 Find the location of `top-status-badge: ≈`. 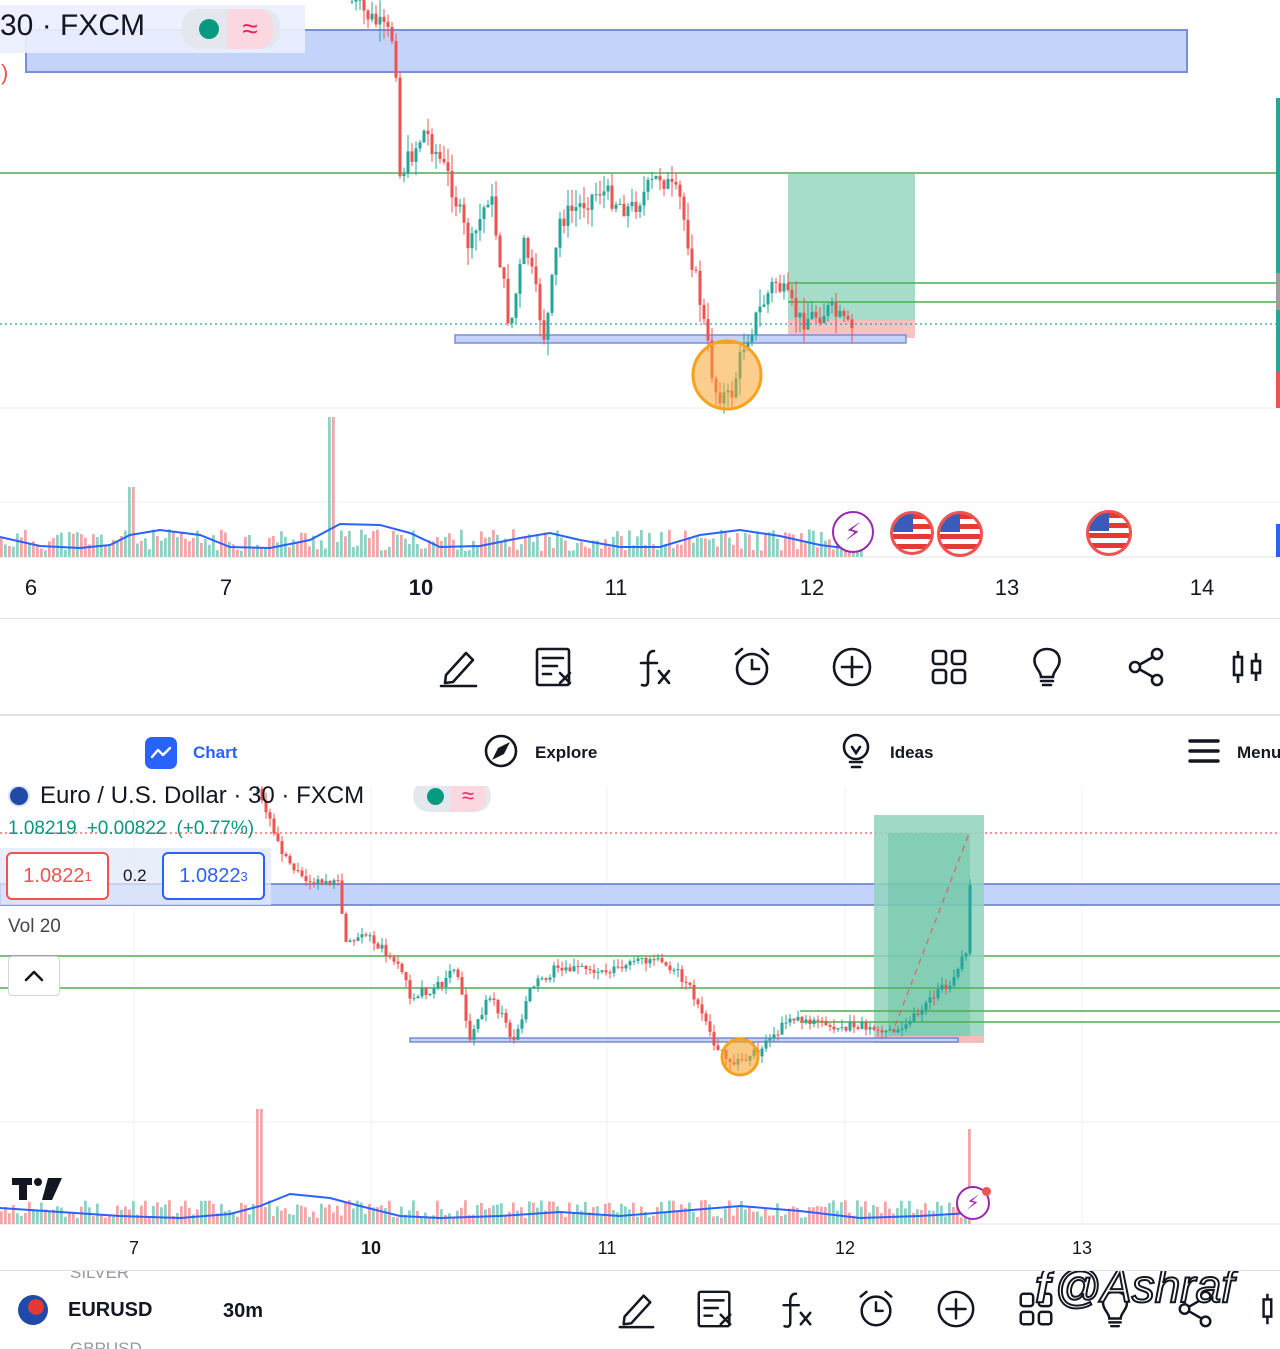

top-status-badge: ≈ is located at coordinates (231, 29).